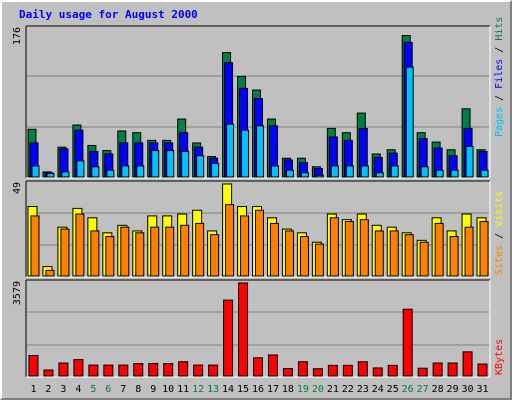 The width and height of the screenshot is (512, 400). Describe the element at coordinates (33, 389) in the screenshot. I see `day-label: 1` at that location.